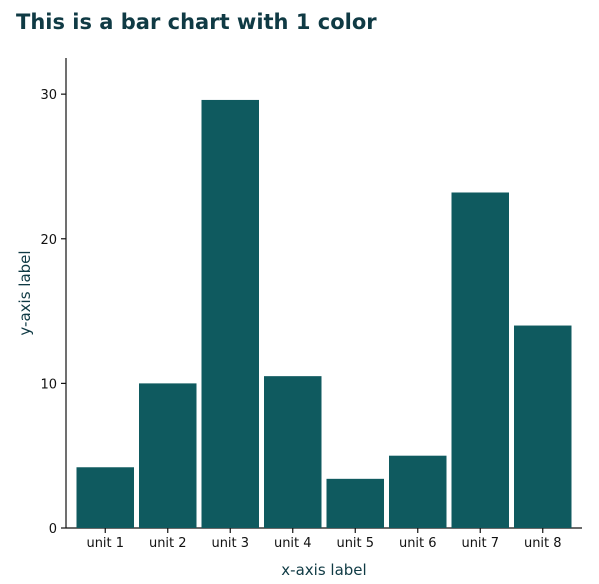 The width and height of the screenshot is (599, 584). What do you see at coordinates (48, 240) in the screenshot?
I see `y-tick-label: 20` at bounding box center [48, 240].